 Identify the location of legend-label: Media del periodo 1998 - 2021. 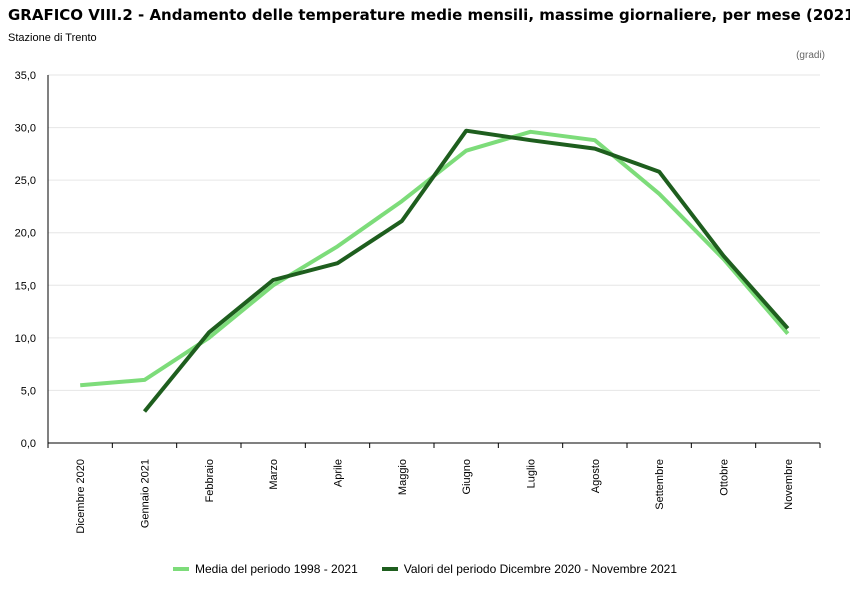
(276, 569).